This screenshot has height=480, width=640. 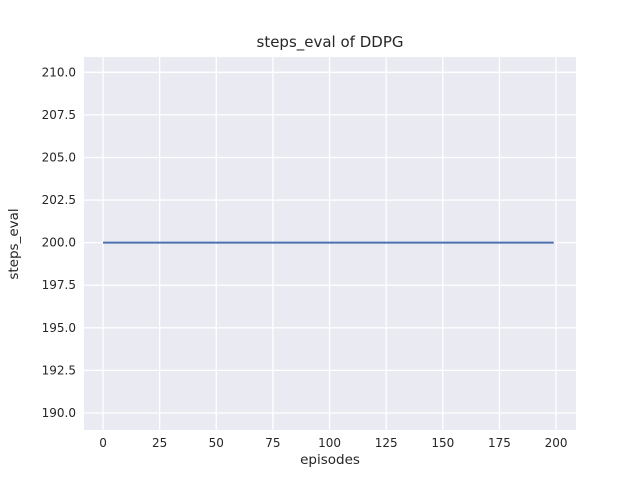 What do you see at coordinates (59, 243) in the screenshot?
I see `y-tick-label: 200.0` at bounding box center [59, 243].